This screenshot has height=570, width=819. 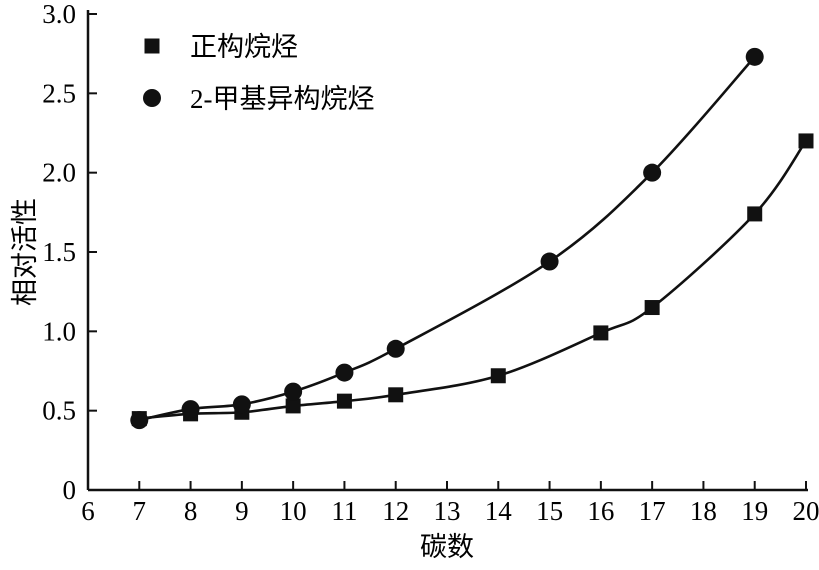 What do you see at coordinates (703, 511) in the screenshot?
I see `x-tick-label: 18` at bounding box center [703, 511].